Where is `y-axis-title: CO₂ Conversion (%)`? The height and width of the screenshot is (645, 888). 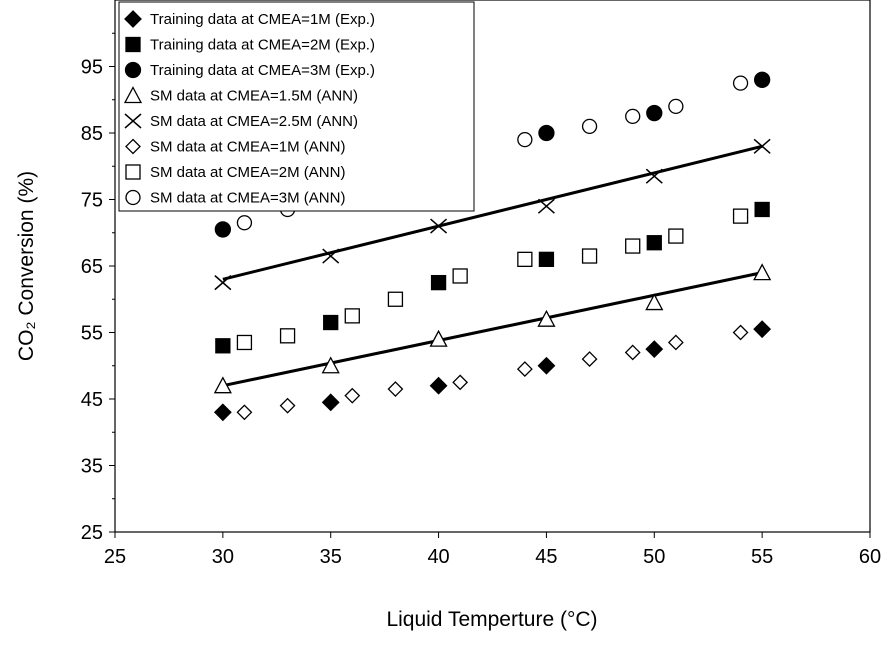 y-axis-title: CO₂ Conversion (%) is located at coordinates (26, 266).